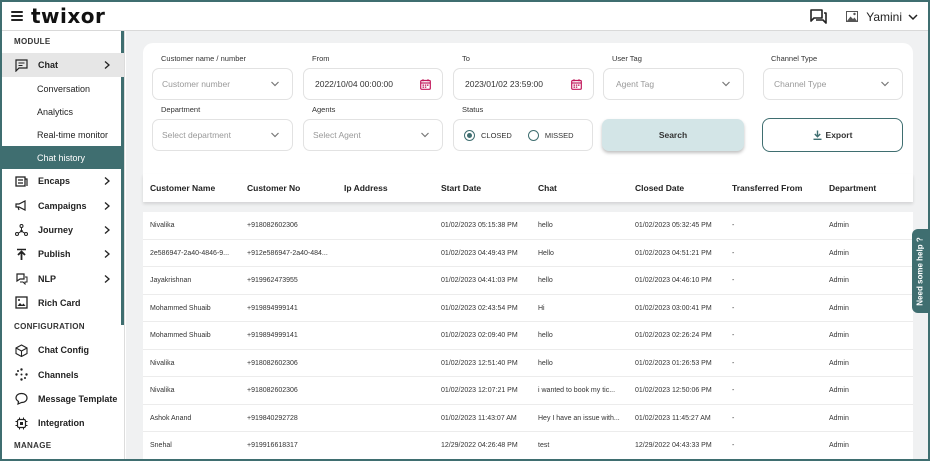  I want to click on sidebar-item-channels: Channels, so click(63, 374).